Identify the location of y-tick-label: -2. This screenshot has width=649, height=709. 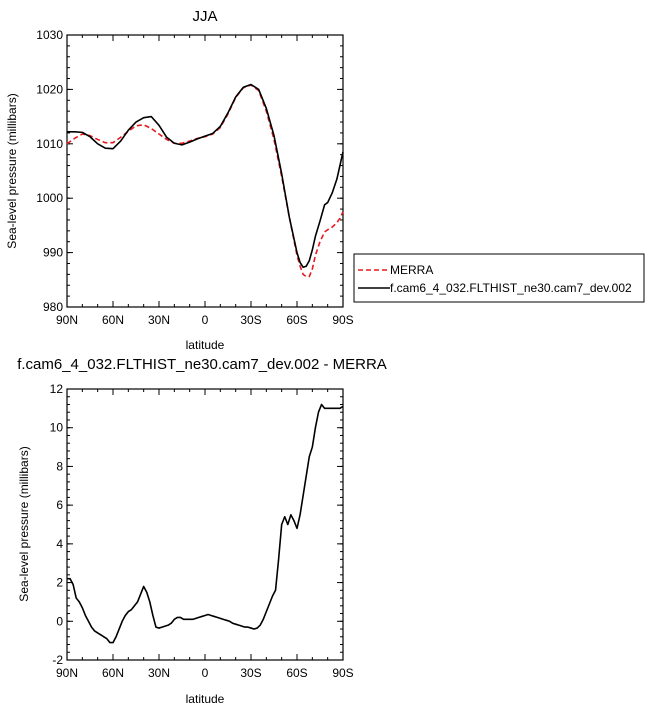
(57, 660).